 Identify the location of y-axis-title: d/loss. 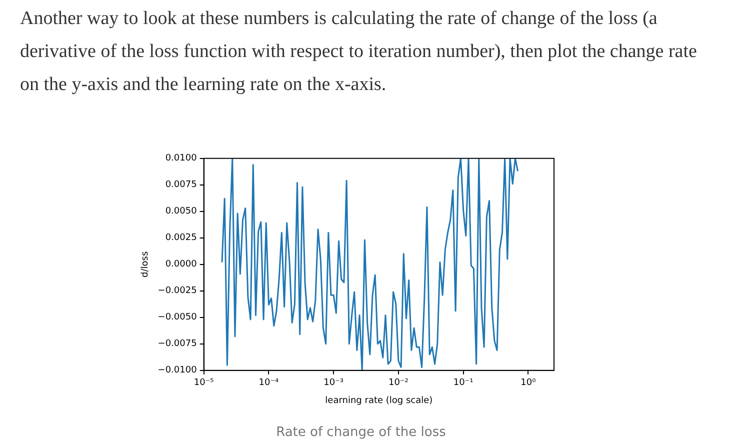
(145, 264).